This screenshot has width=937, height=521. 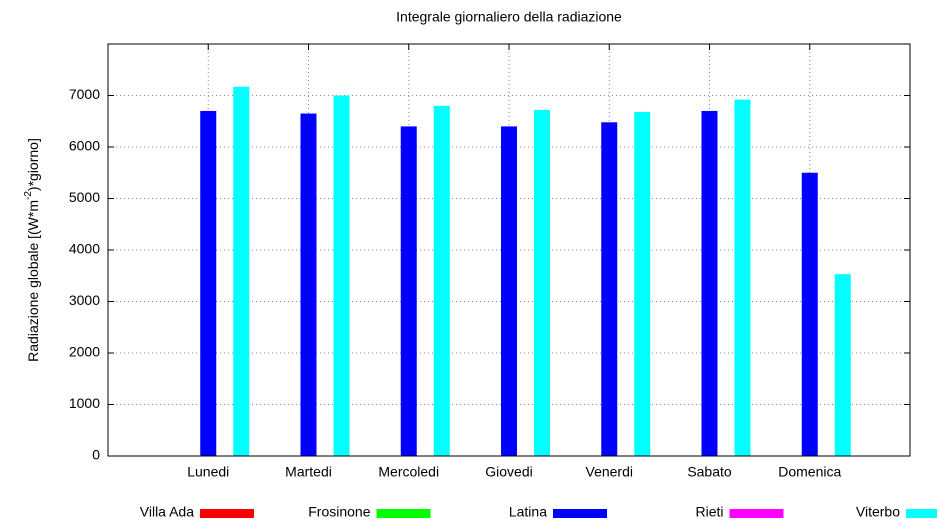 I want to click on x-tick-label: Lunedi, so click(x=208, y=472).